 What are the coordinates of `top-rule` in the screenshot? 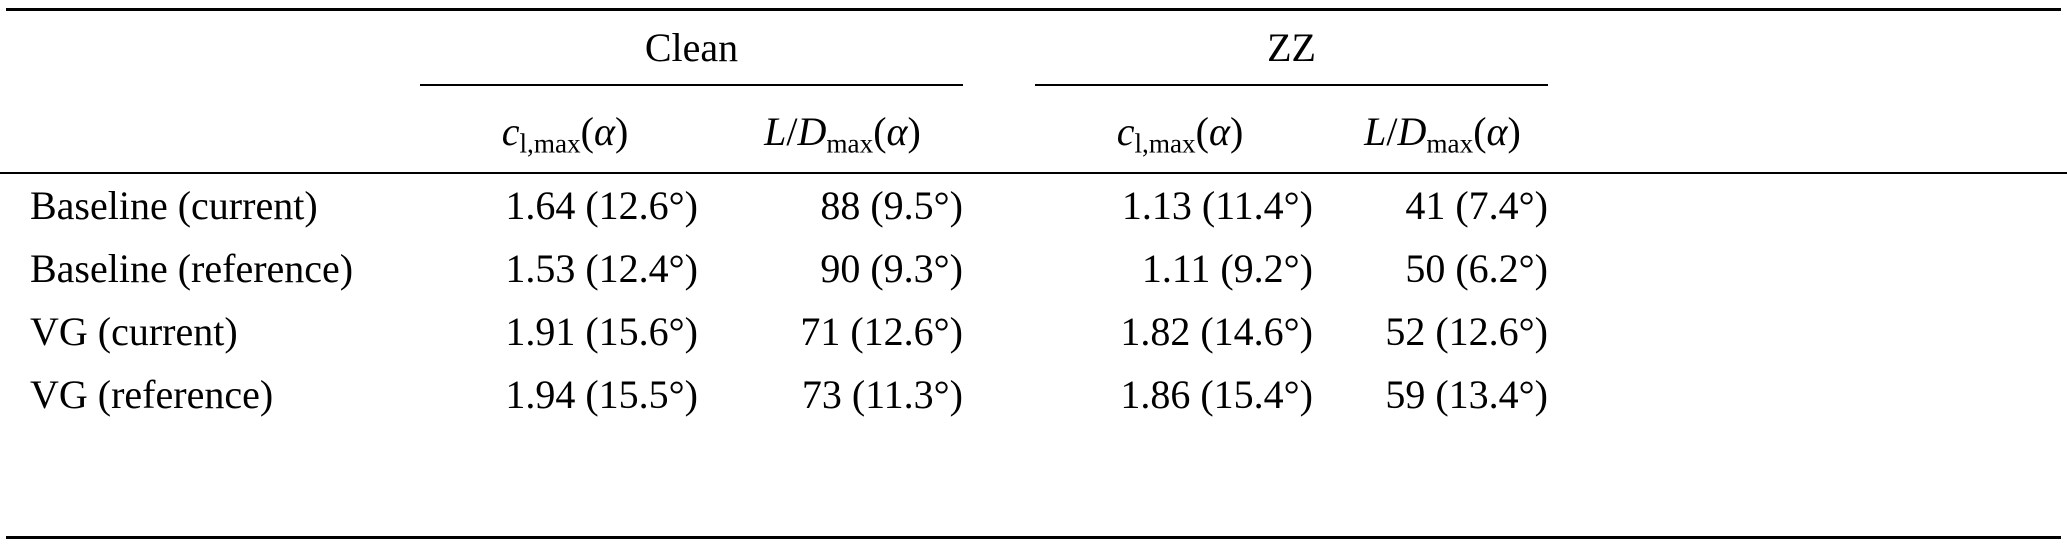 It's located at (1033, 9).